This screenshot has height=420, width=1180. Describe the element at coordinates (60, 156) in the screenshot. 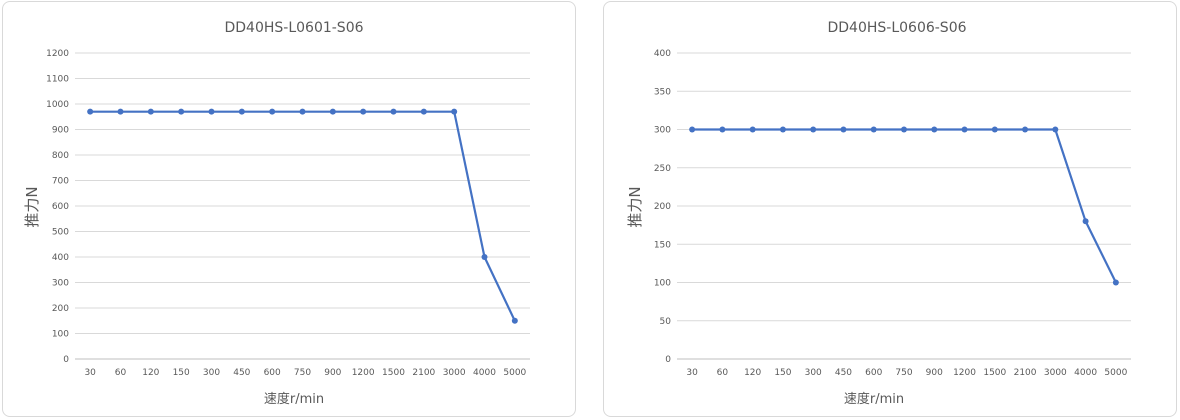

I see `y-tick-label: 800` at that location.